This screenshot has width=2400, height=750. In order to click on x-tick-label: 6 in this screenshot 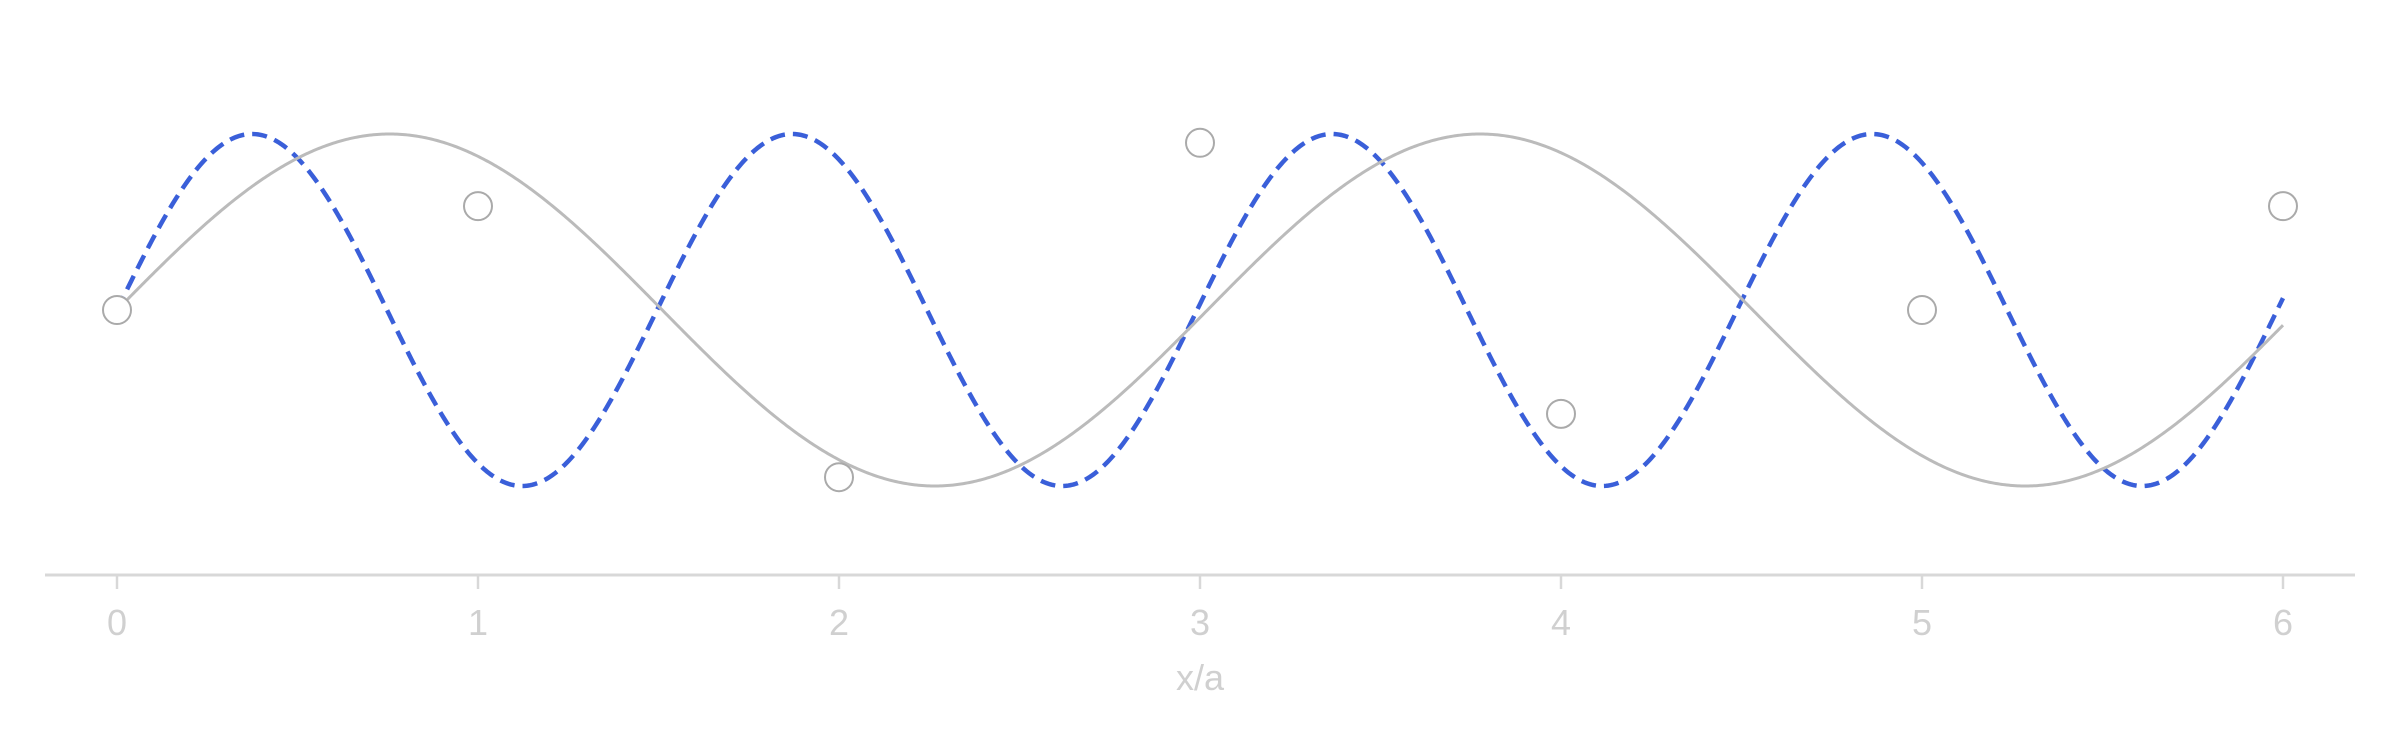, I will do `click(2283, 622)`.